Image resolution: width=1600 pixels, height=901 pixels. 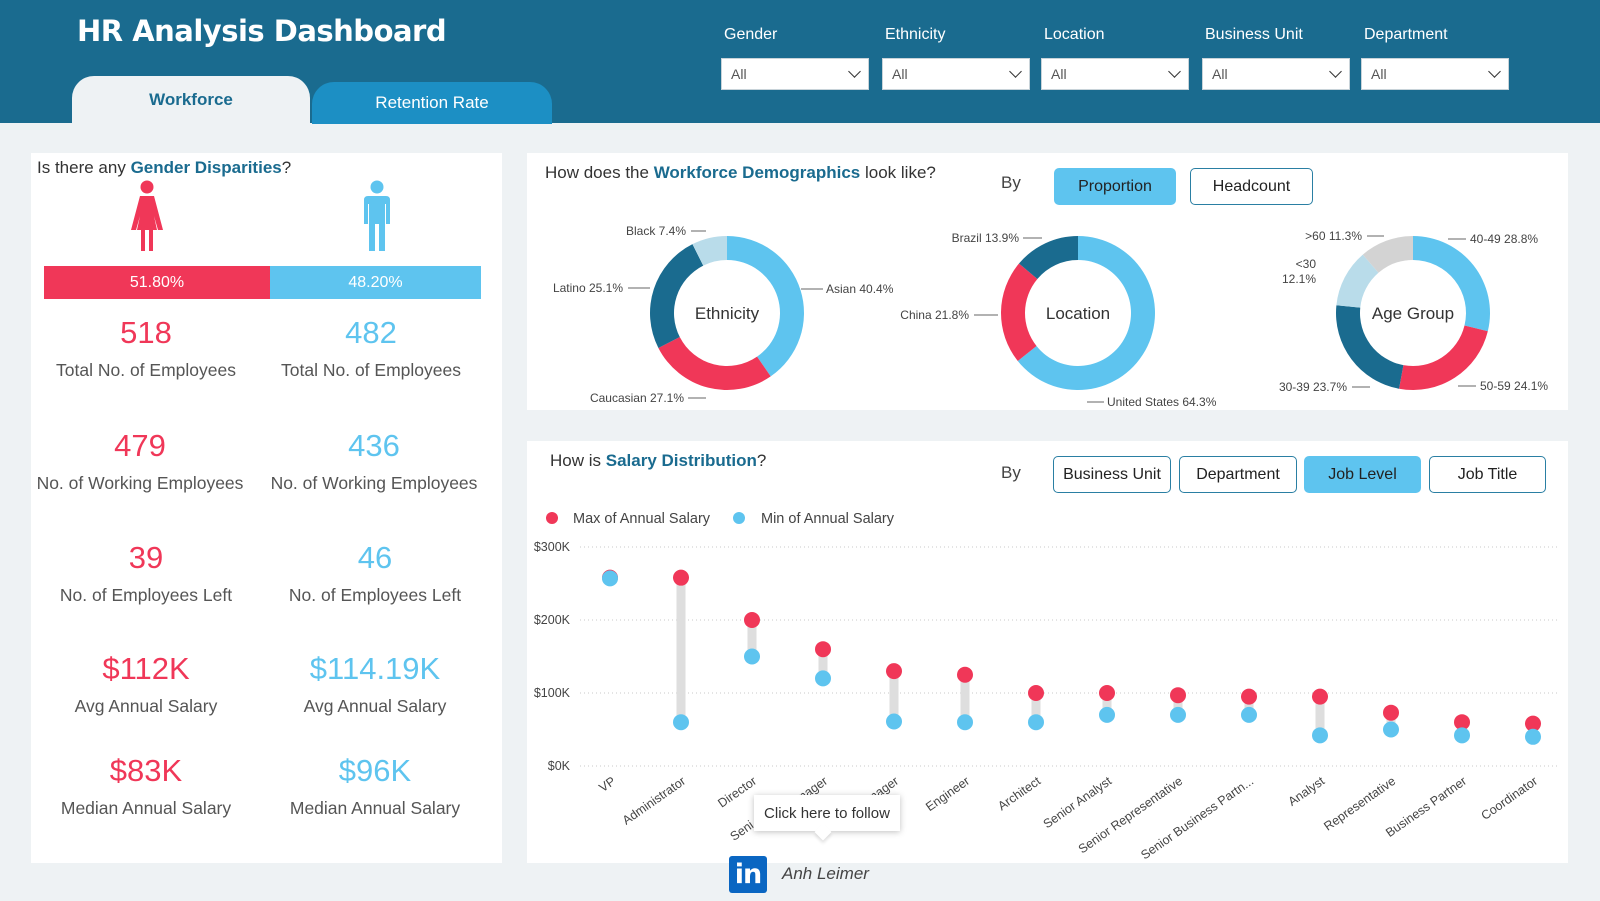 I want to click on filter-label: Department, so click(x=1406, y=34).